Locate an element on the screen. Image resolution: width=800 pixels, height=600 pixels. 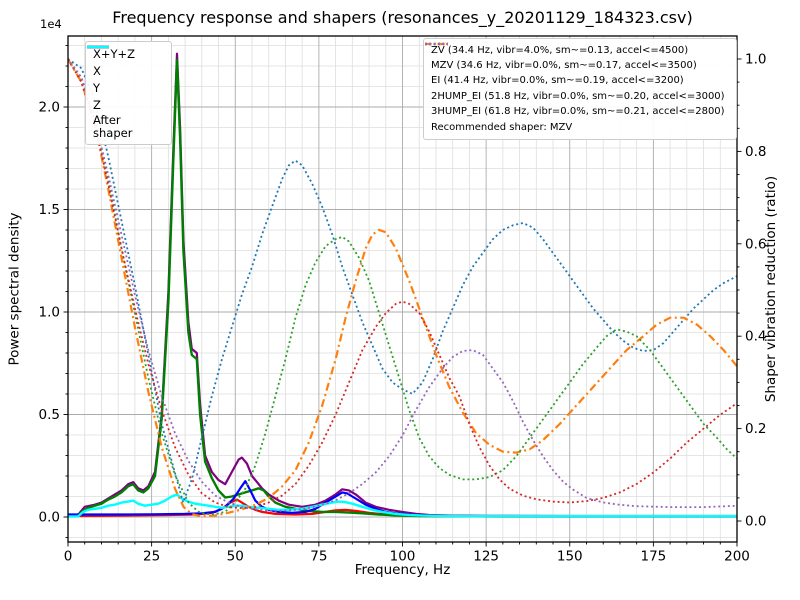
x-tick-label: 50 is located at coordinates (235, 557).